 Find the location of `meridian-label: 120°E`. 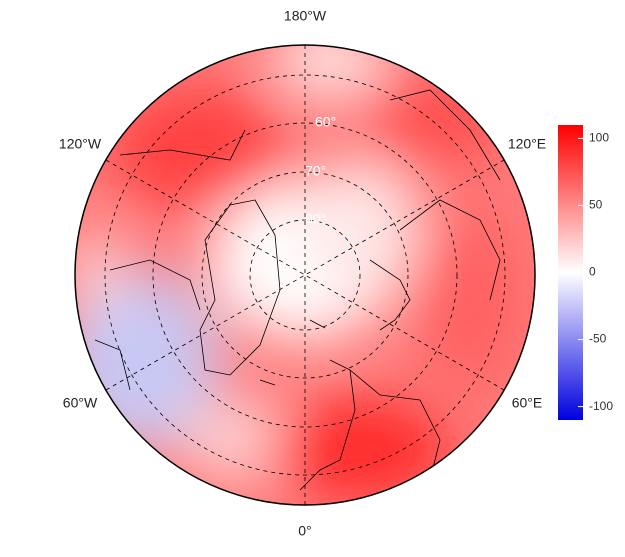

meridian-label: 120°E is located at coordinates (527, 144).